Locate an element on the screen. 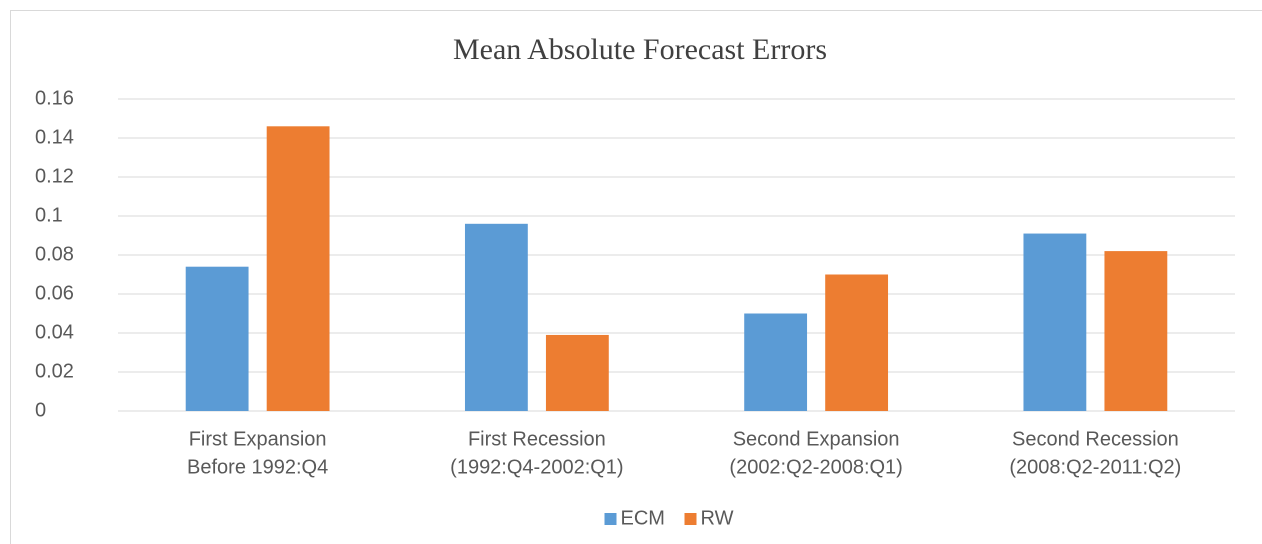 The height and width of the screenshot is (544, 1262). x-tick-label: First Expansion is located at coordinates (258, 439).